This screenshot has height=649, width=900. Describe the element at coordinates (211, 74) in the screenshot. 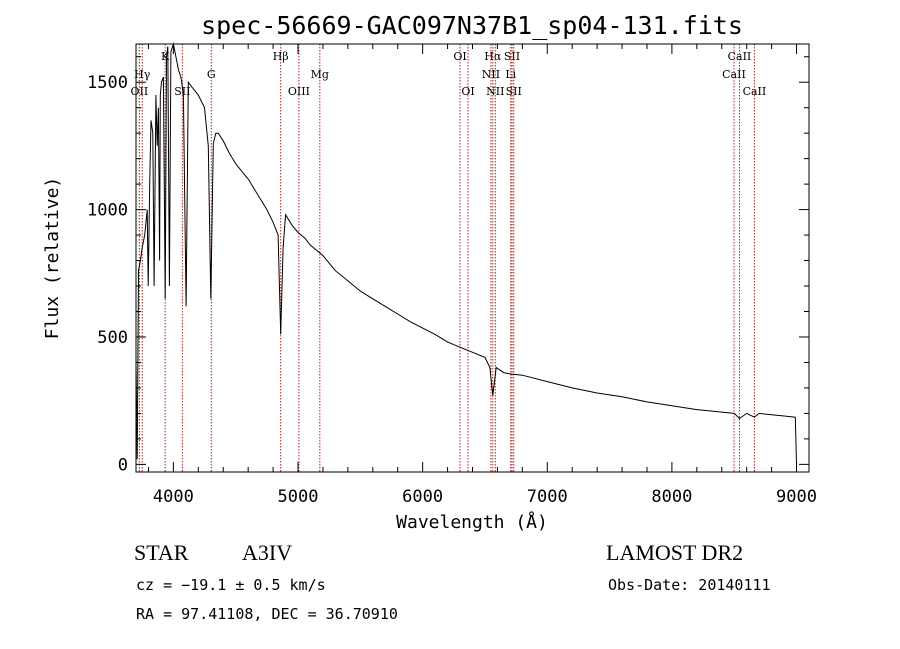

I see `spectral-line-label: G` at that location.